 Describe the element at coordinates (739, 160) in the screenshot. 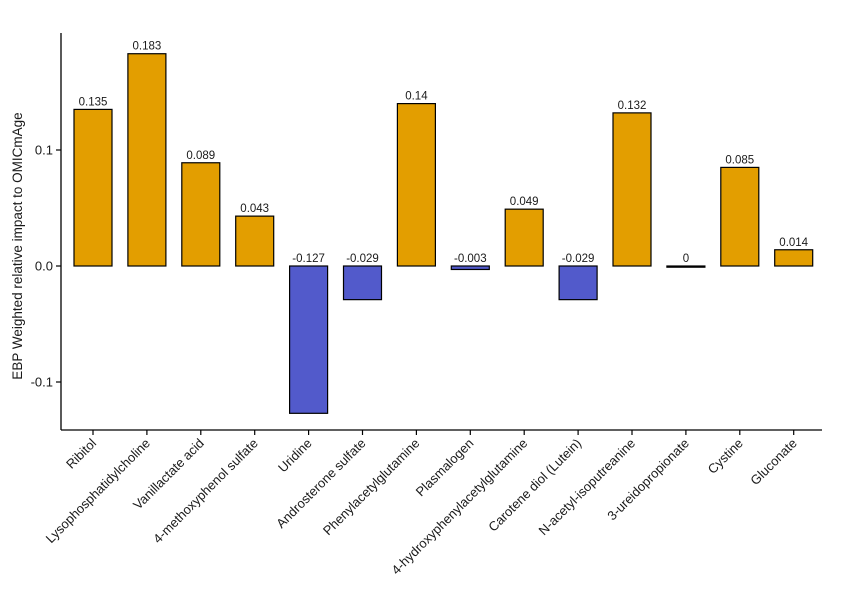

I see `bar-value-label: 0.085` at that location.